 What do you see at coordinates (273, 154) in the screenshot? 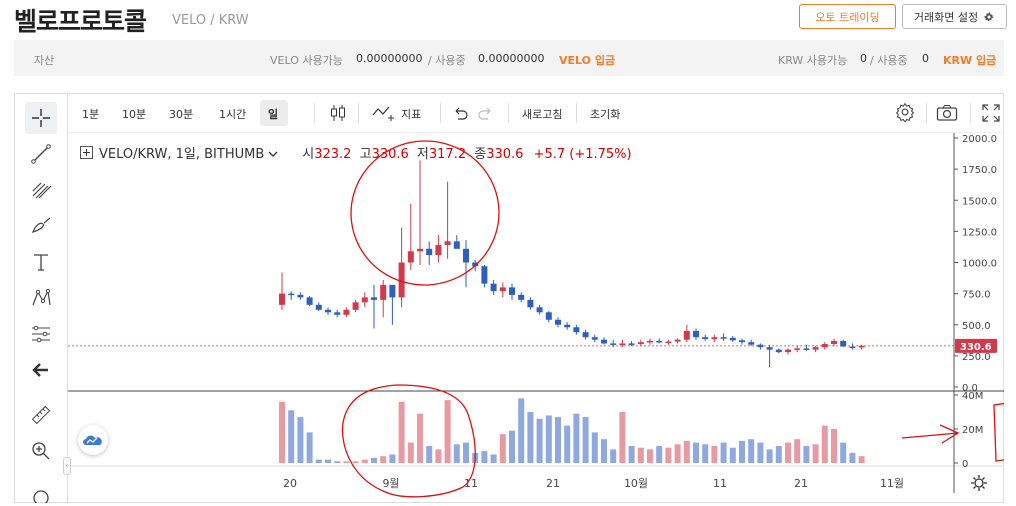
I see `chevron-down-icon` at bounding box center [273, 154].